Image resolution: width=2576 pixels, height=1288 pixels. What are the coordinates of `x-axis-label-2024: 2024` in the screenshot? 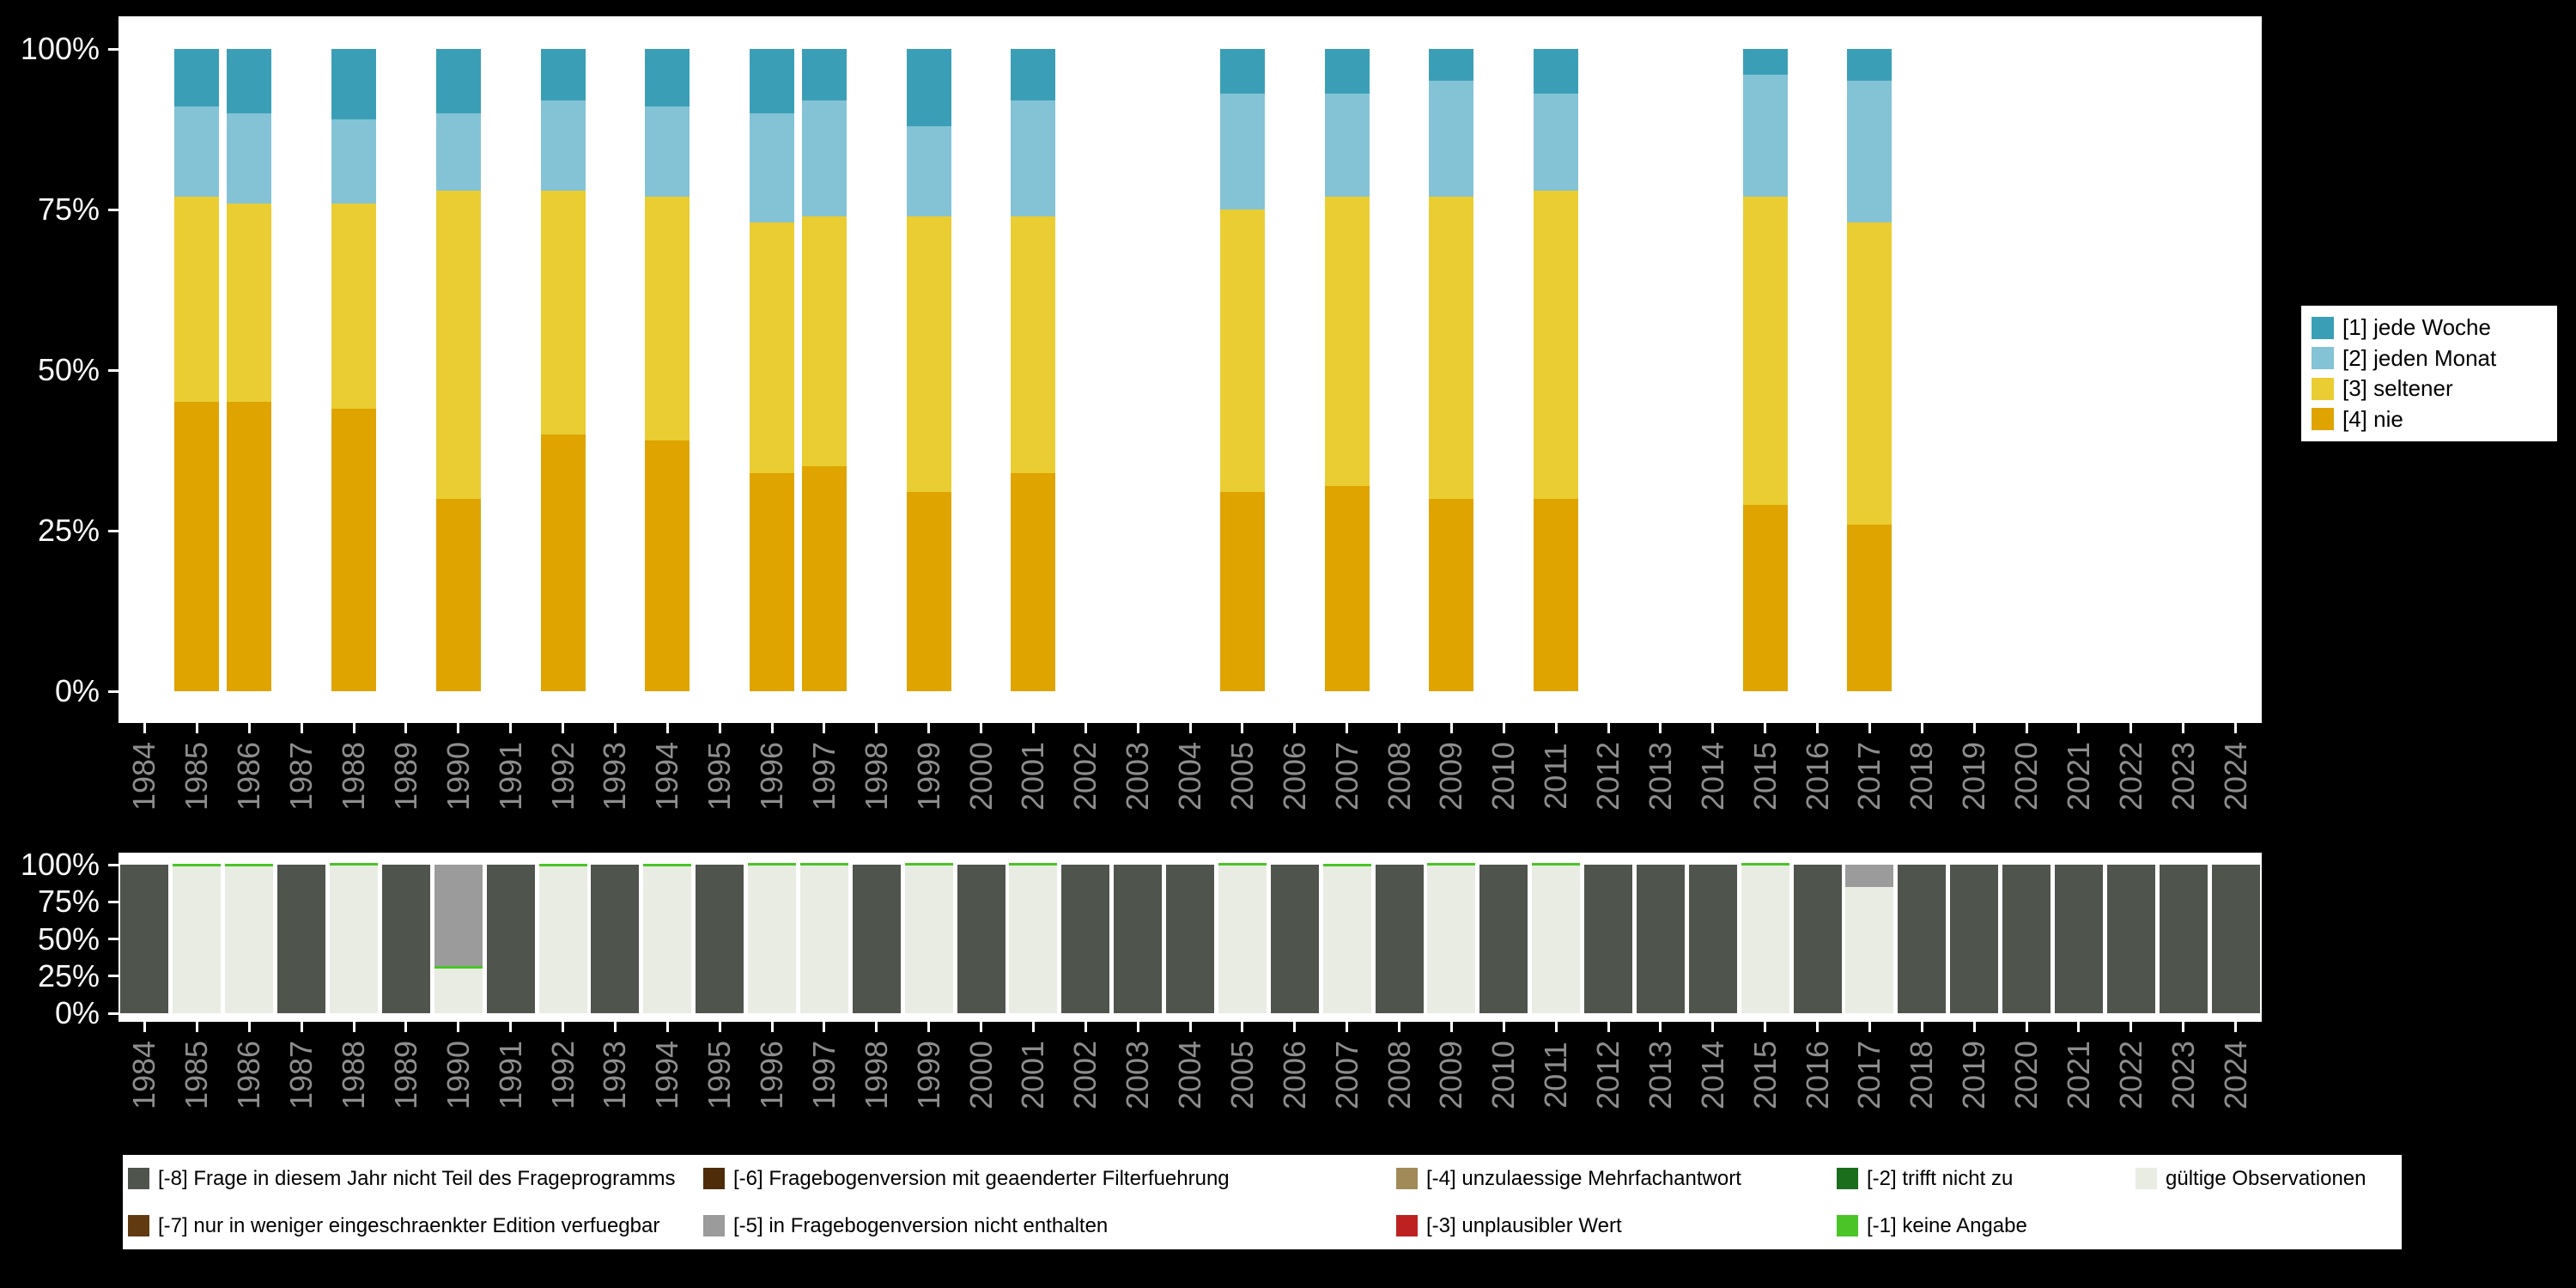 It's located at (2235, 1075).